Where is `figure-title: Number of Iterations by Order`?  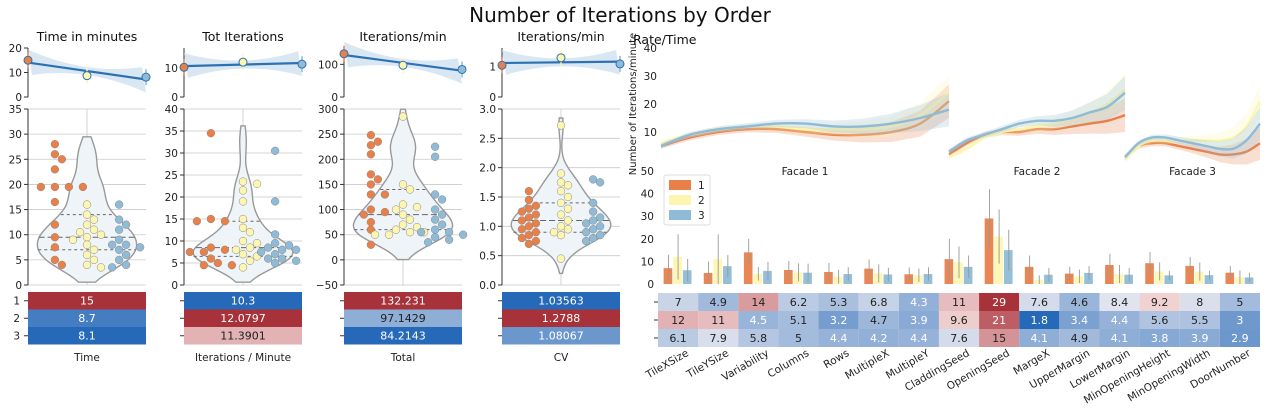
figure-title: Number of Iterations by Order is located at coordinates (620, 15).